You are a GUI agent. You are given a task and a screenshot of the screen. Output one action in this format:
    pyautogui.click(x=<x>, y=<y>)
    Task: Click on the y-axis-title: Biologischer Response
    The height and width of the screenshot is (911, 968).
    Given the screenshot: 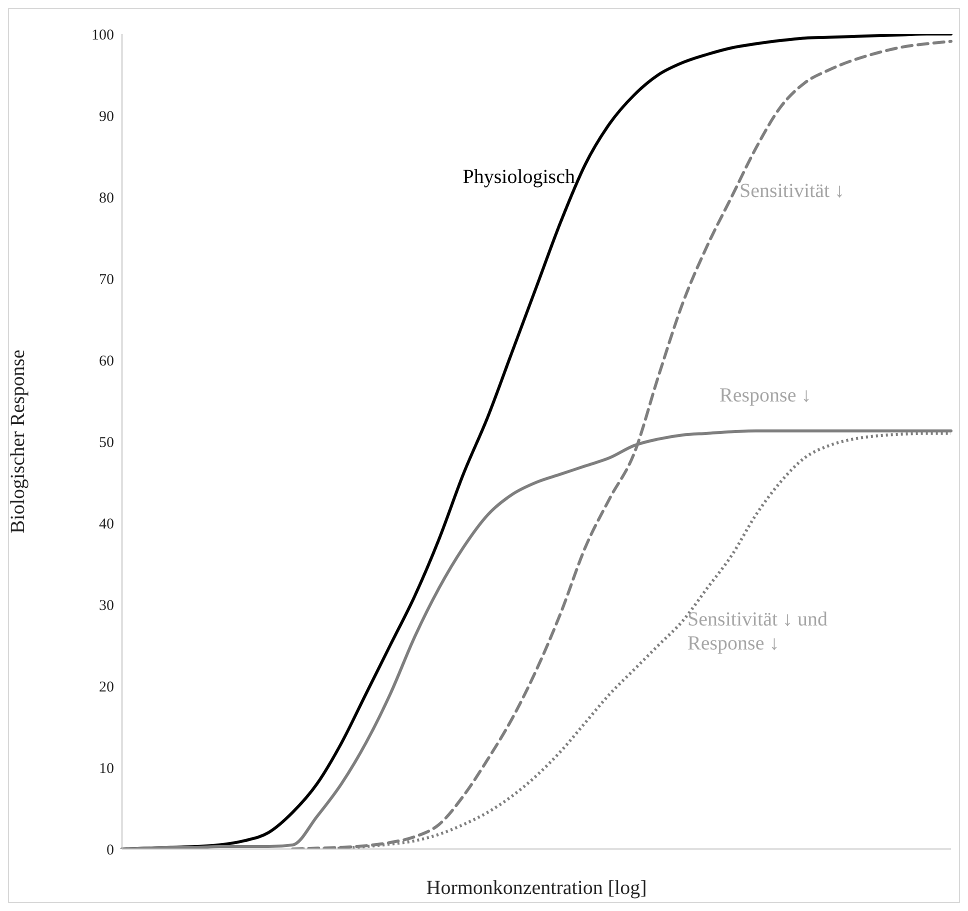 What is the action you would take?
    pyautogui.click(x=18, y=441)
    